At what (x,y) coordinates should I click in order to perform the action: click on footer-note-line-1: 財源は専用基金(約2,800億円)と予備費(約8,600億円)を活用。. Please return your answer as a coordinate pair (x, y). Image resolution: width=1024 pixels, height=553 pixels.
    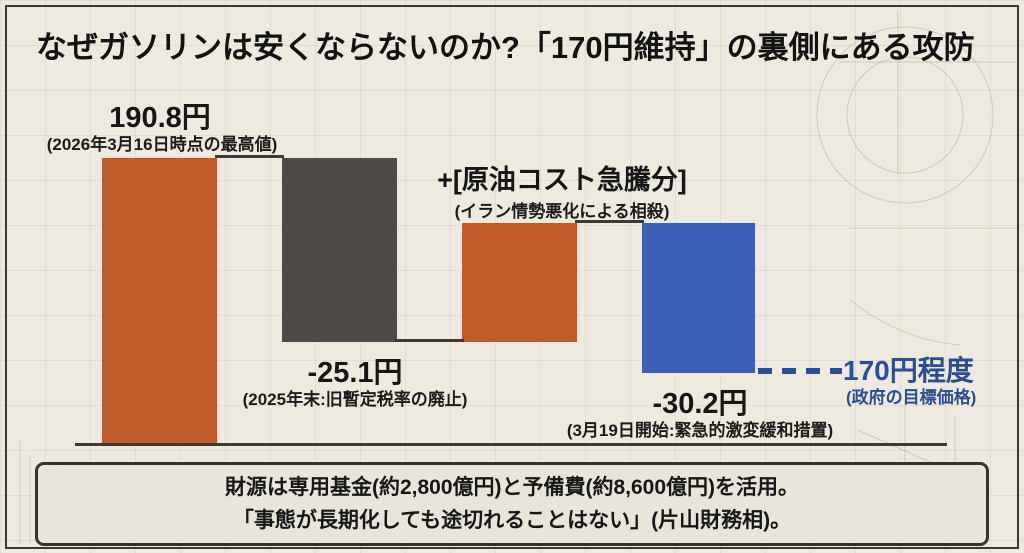
    Looking at the image, I should click on (512, 487).